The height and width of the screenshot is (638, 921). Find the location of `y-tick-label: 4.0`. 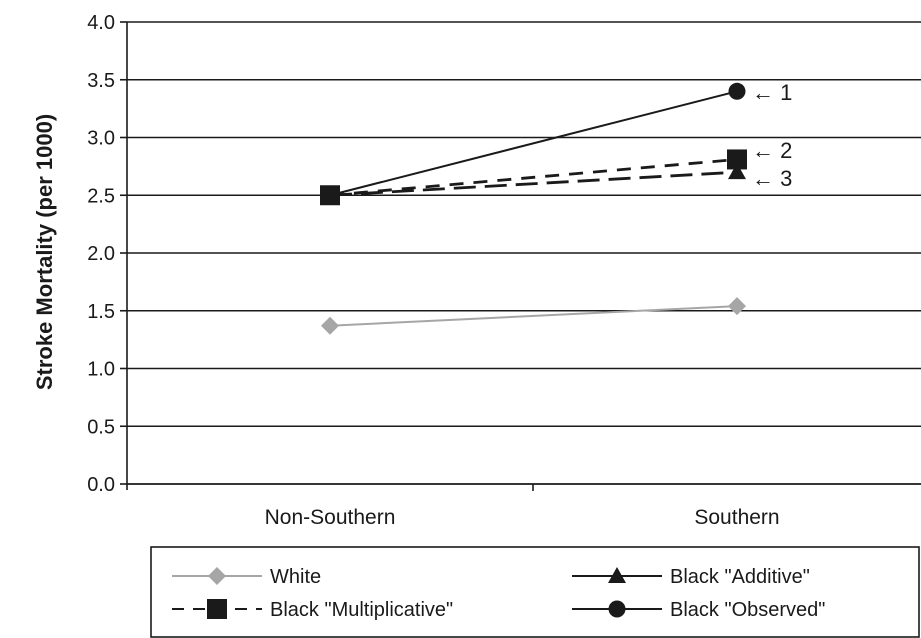

y-tick-label: 4.0 is located at coordinates (101, 23).